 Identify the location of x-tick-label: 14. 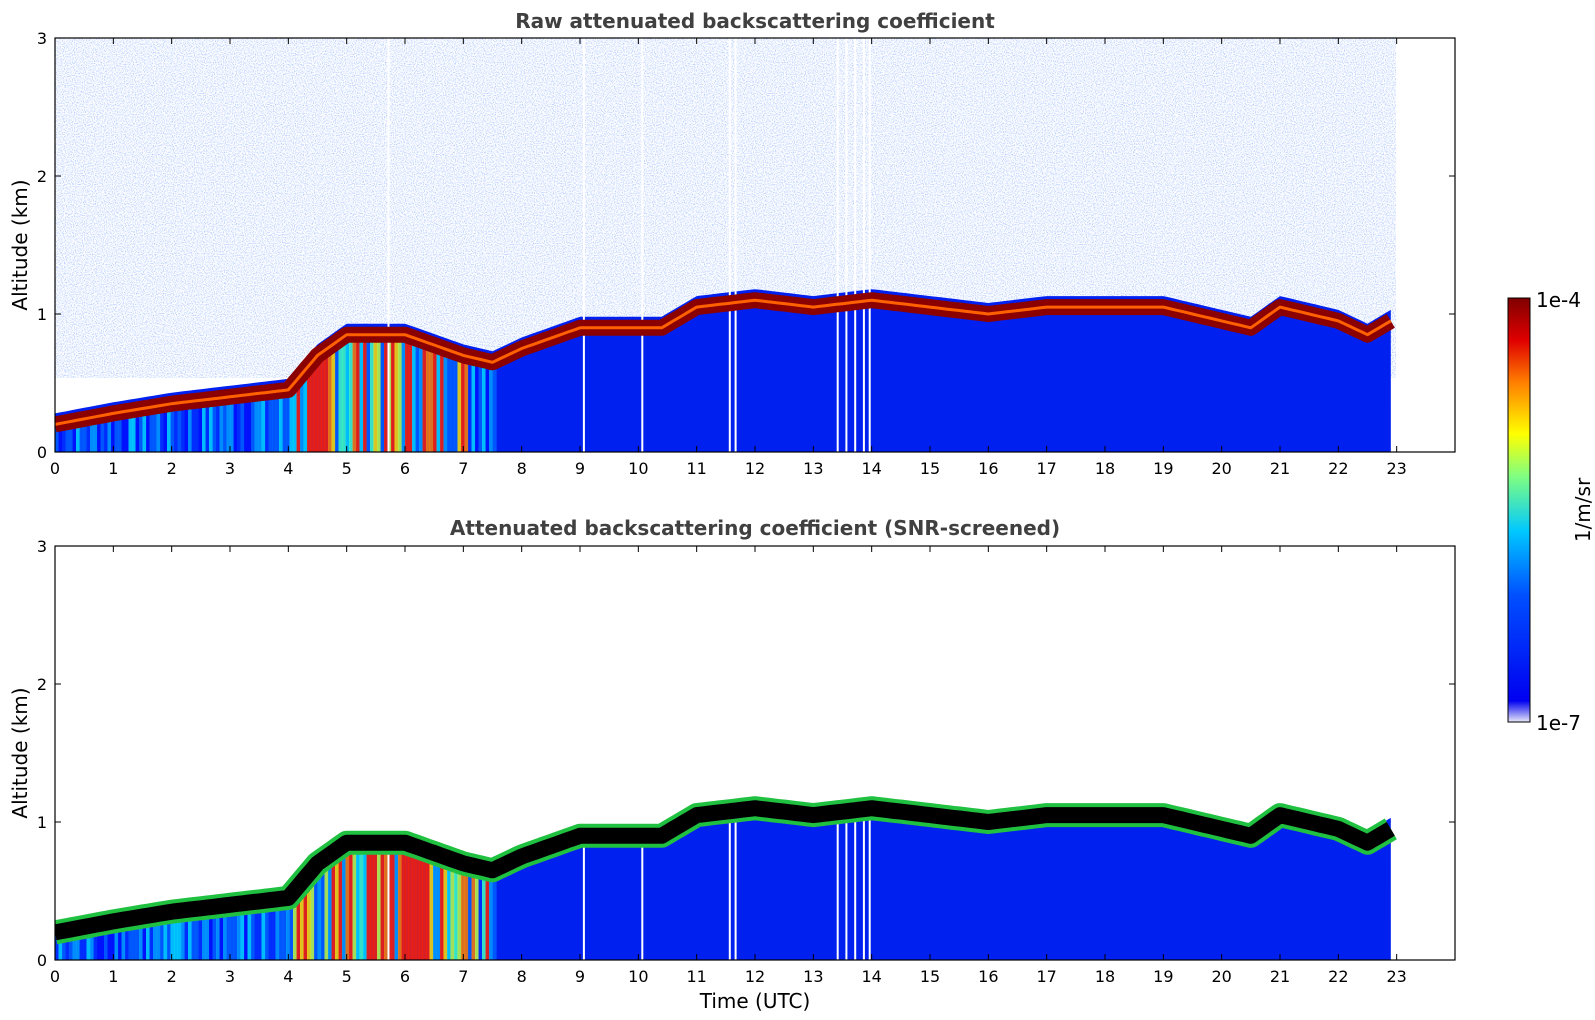
(871, 468).